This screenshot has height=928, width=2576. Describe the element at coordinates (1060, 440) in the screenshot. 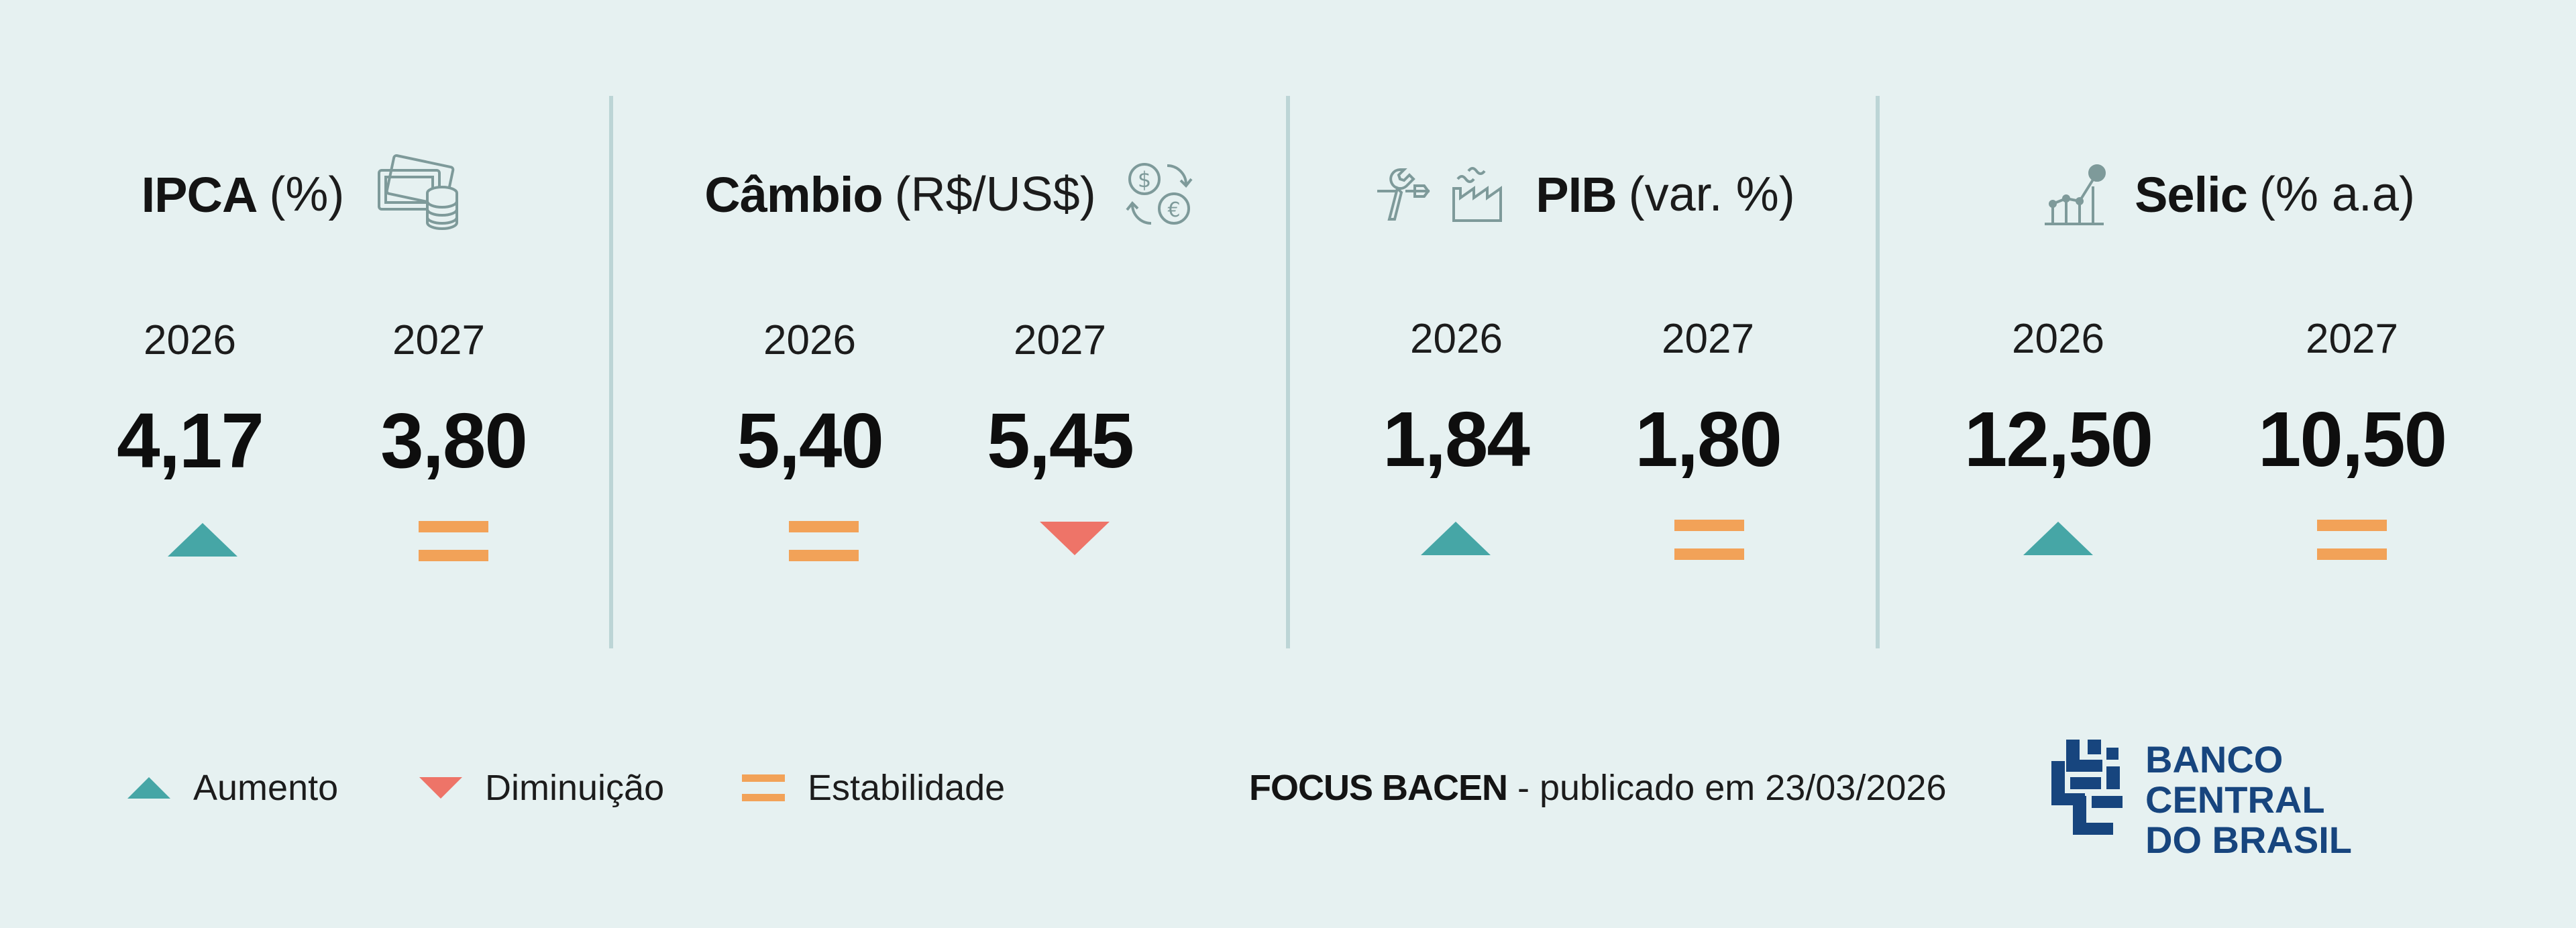

I see `cambio-value-2027: 5,45` at that location.